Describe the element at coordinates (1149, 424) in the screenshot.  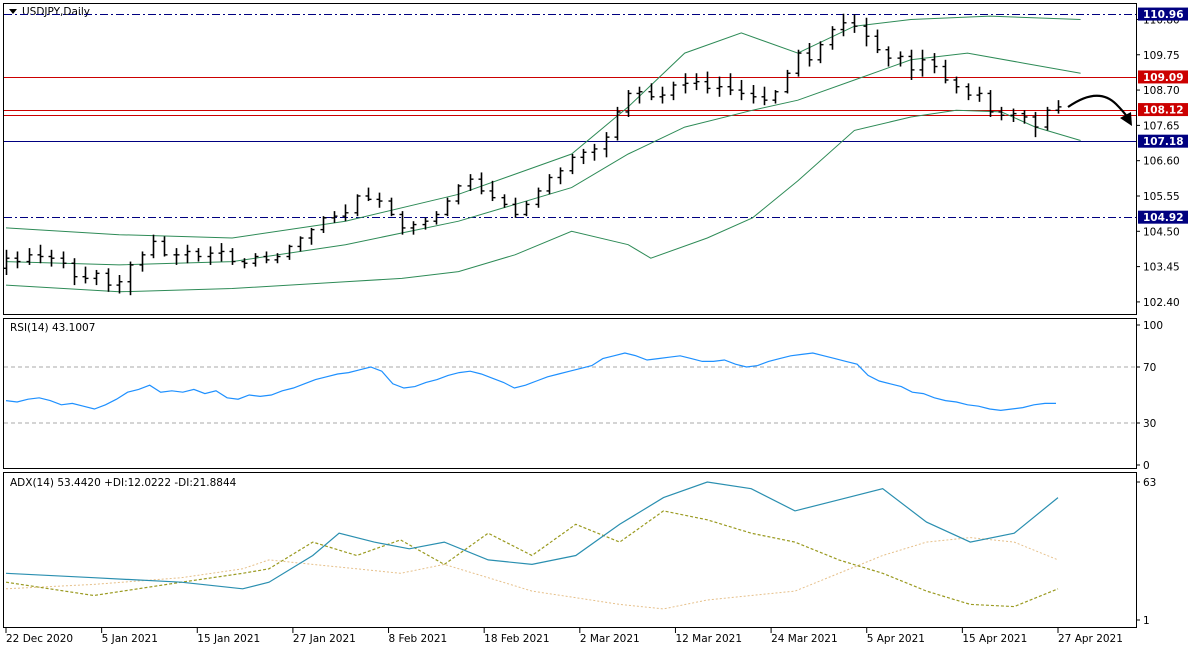
I see `rsi-tick-label: 30` at that location.